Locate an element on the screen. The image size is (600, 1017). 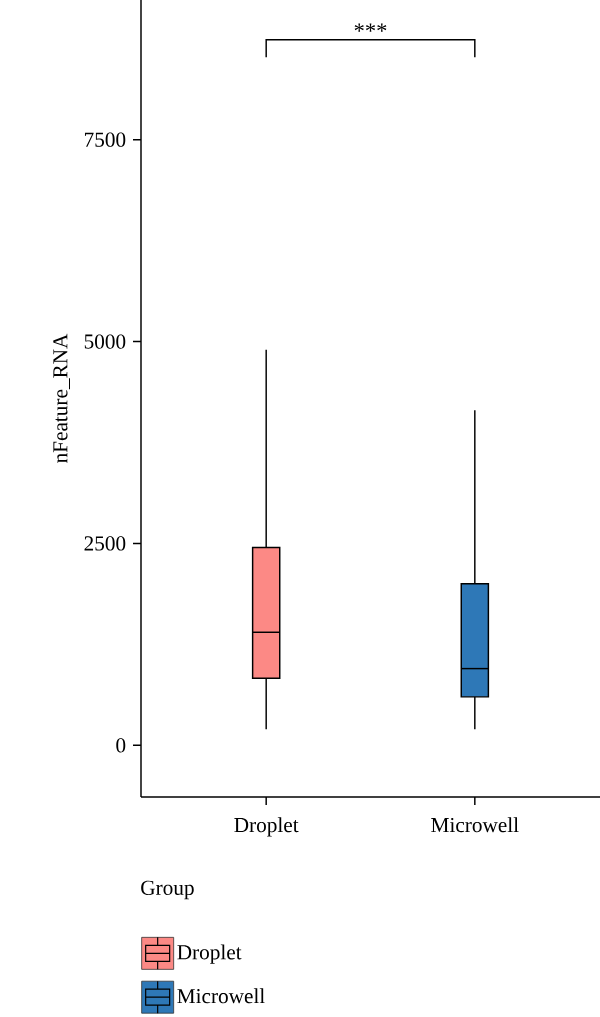
legend-title: Group is located at coordinates (167, 890).